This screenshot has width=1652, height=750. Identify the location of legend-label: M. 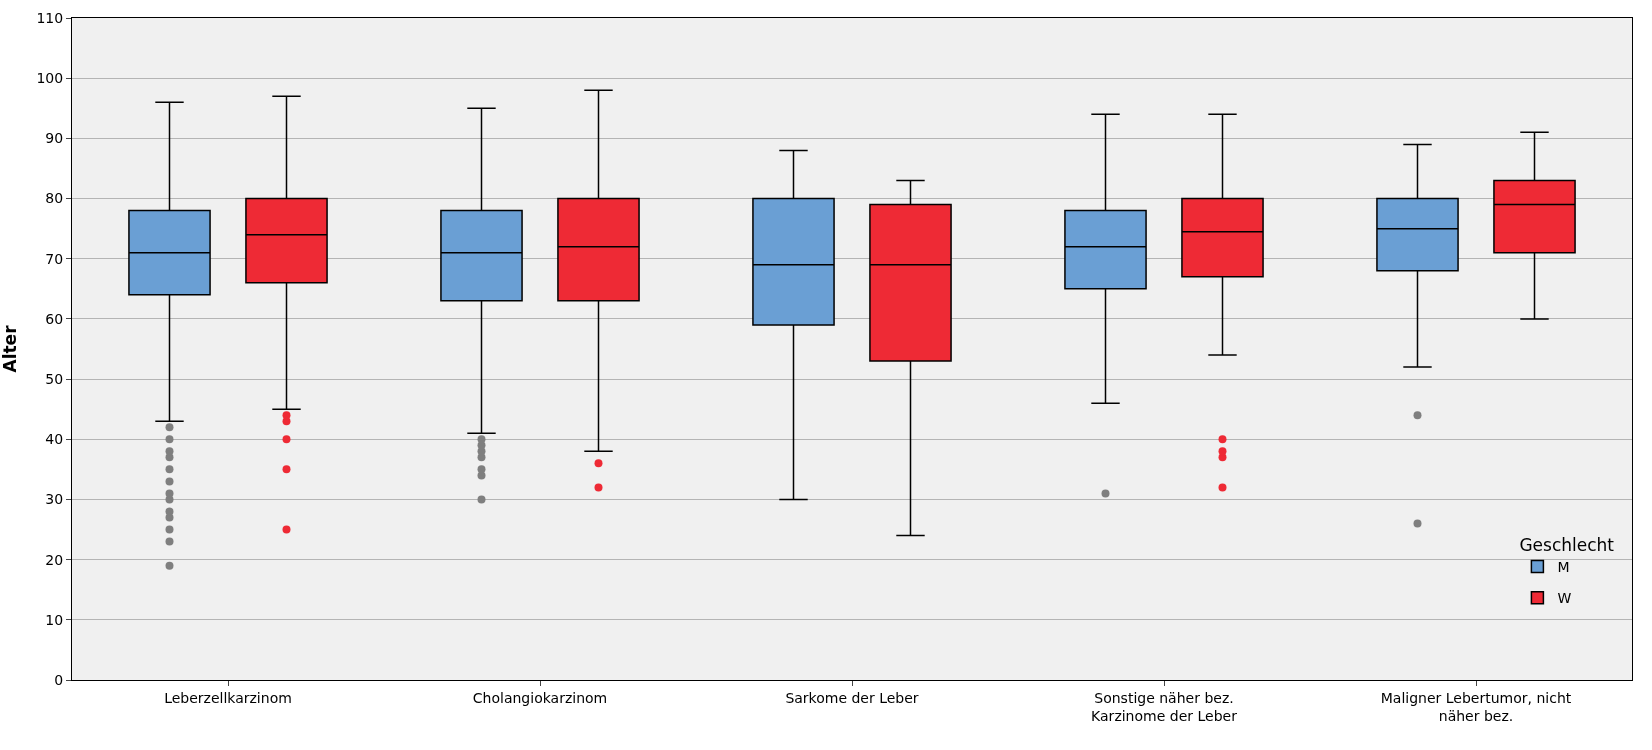
(1563, 566).